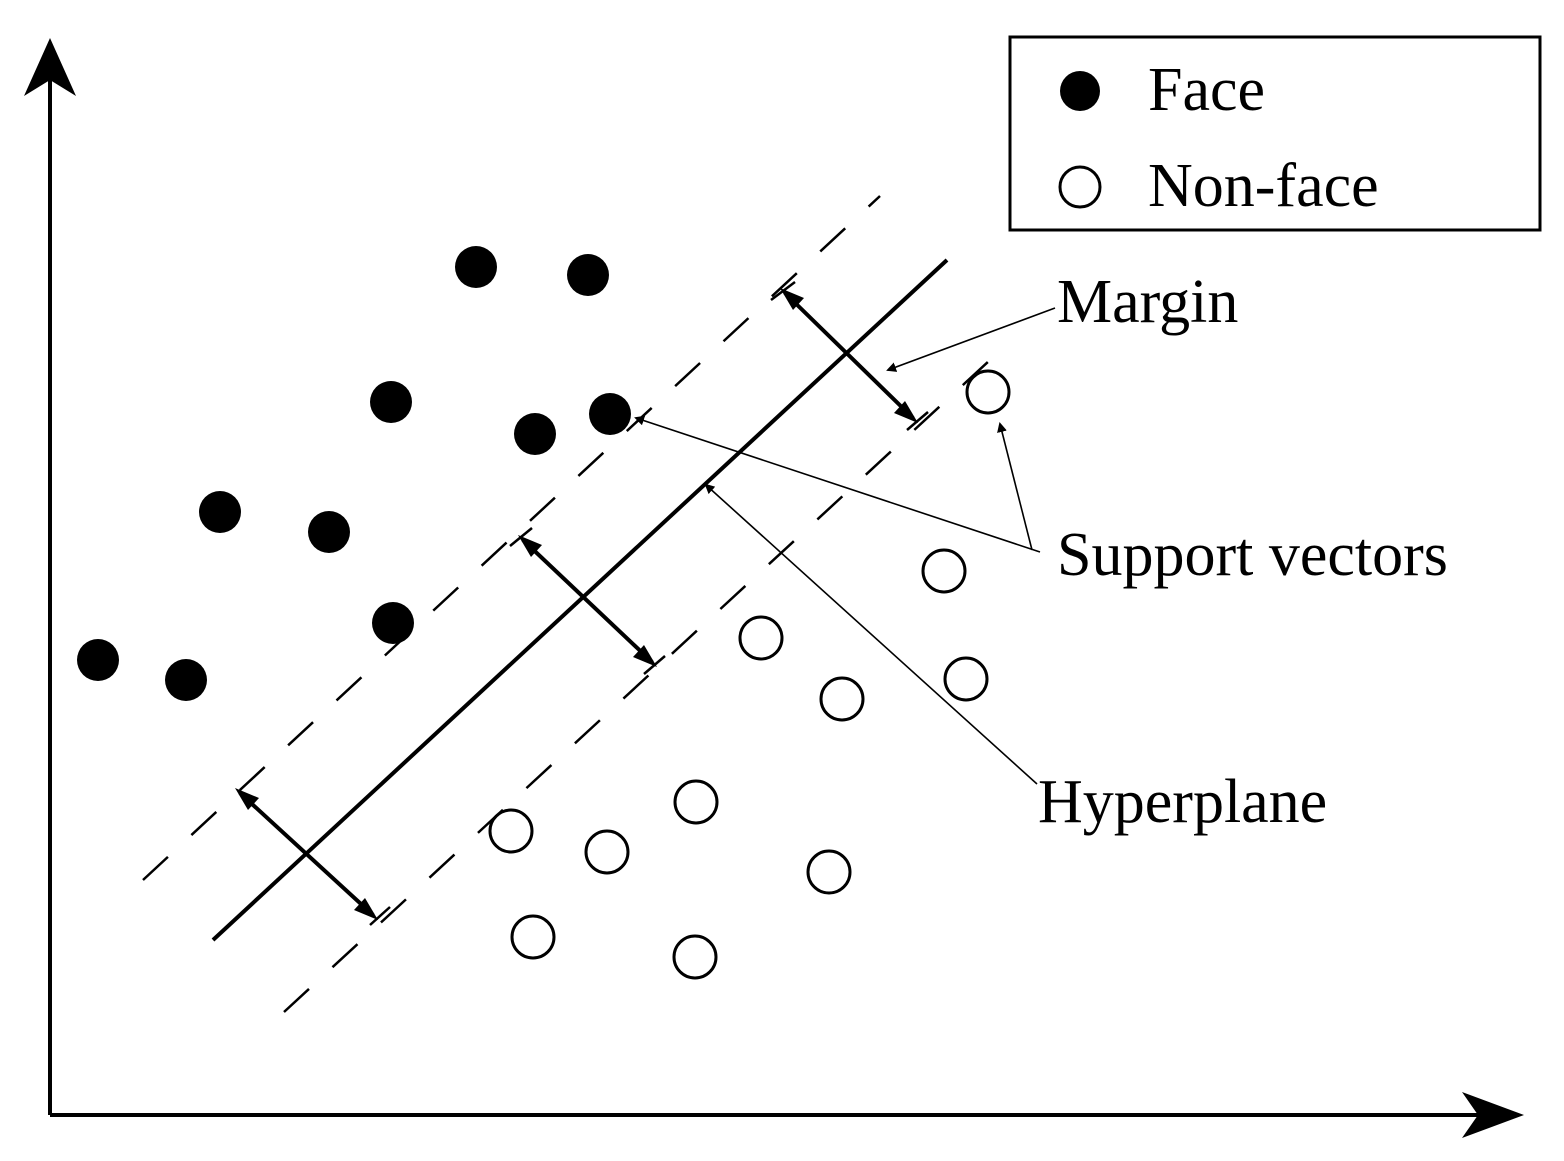  I want to click on support-vector-leader-nonface, so click(1015, 486).